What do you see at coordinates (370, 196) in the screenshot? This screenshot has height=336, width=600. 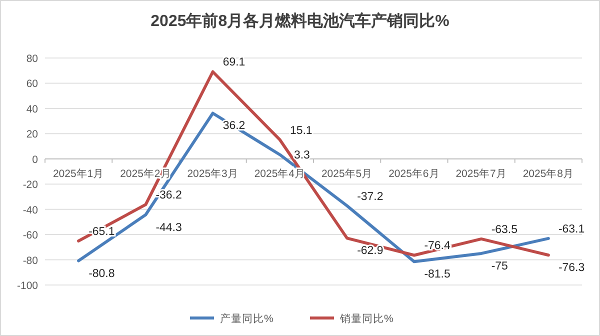 I see `data-label: -37.2` at bounding box center [370, 196].